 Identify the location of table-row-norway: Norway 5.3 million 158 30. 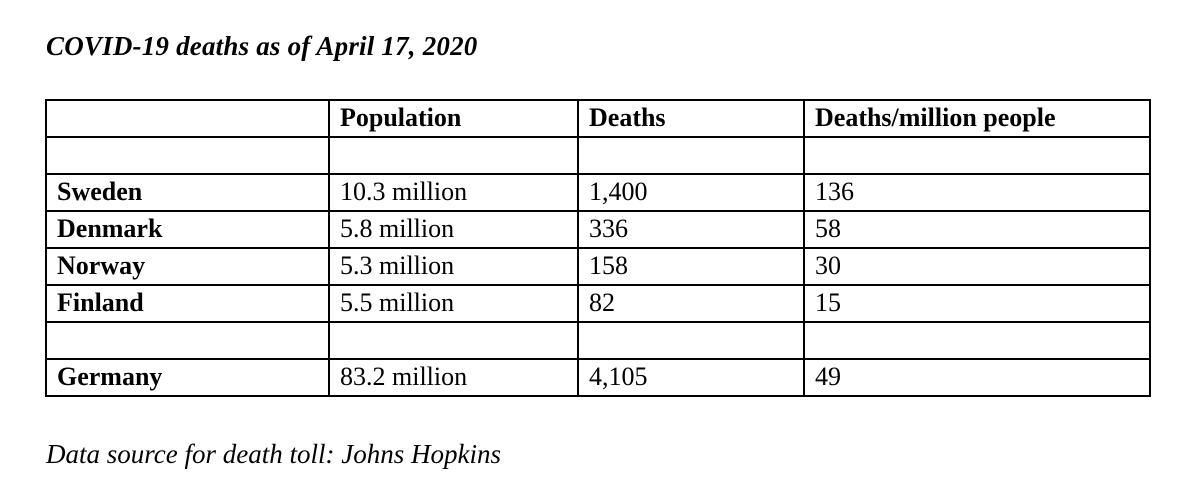
(598, 267).